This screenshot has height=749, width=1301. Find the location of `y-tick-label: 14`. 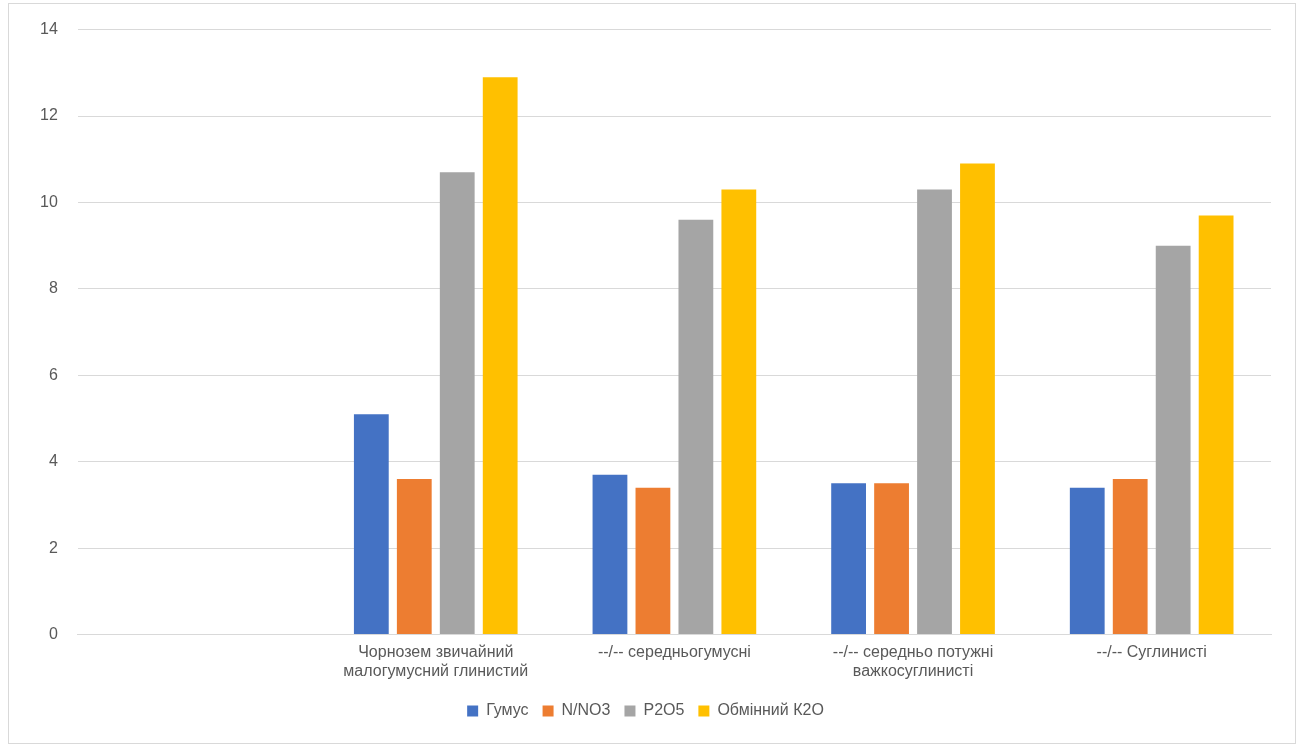

y-tick-label: 14 is located at coordinates (49, 29).